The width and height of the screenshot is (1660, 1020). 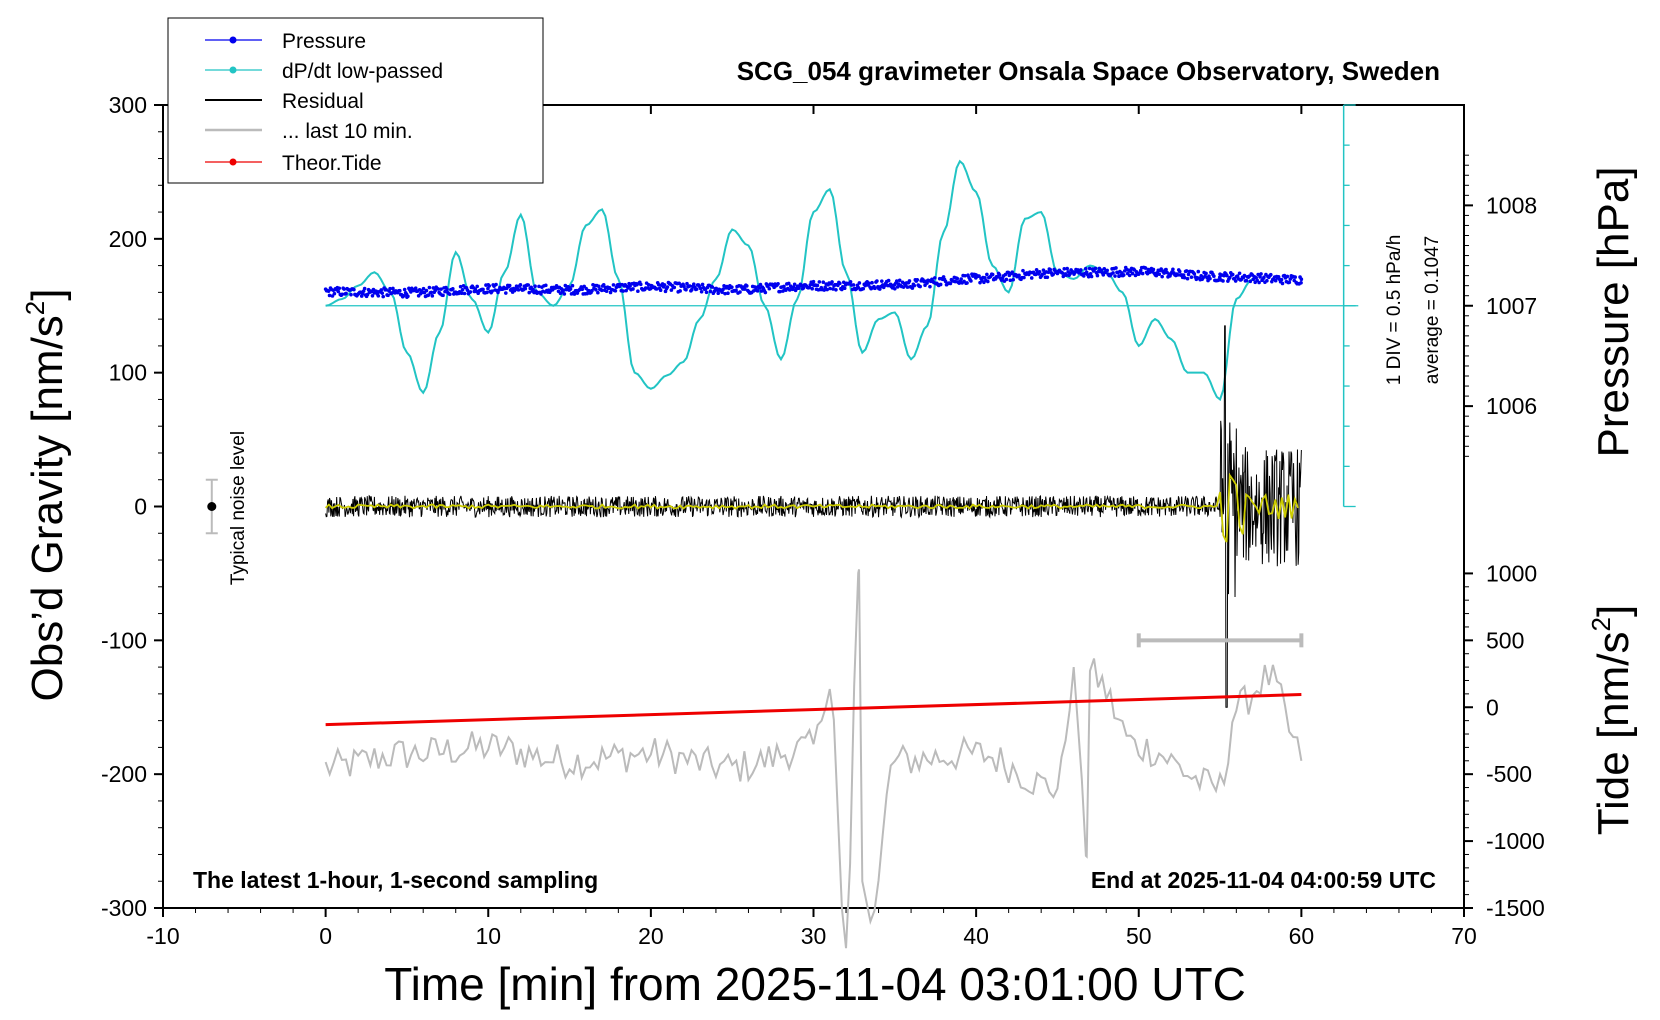 What do you see at coordinates (488, 936) in the screenshot?
I see `x-tick-label: 10` at bounding box center [488, 936].